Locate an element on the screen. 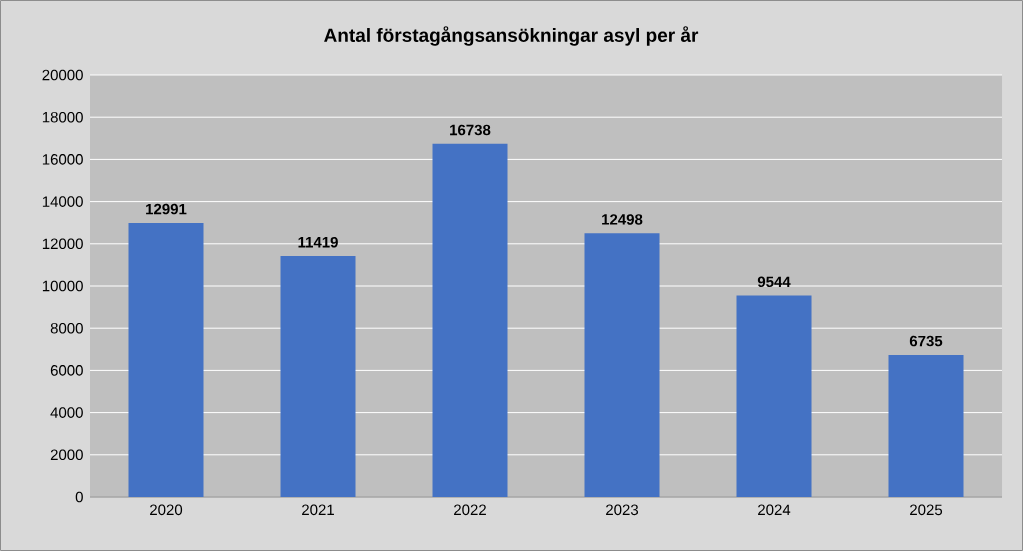  data-label: 16738 is located at coordinates (470, 130).